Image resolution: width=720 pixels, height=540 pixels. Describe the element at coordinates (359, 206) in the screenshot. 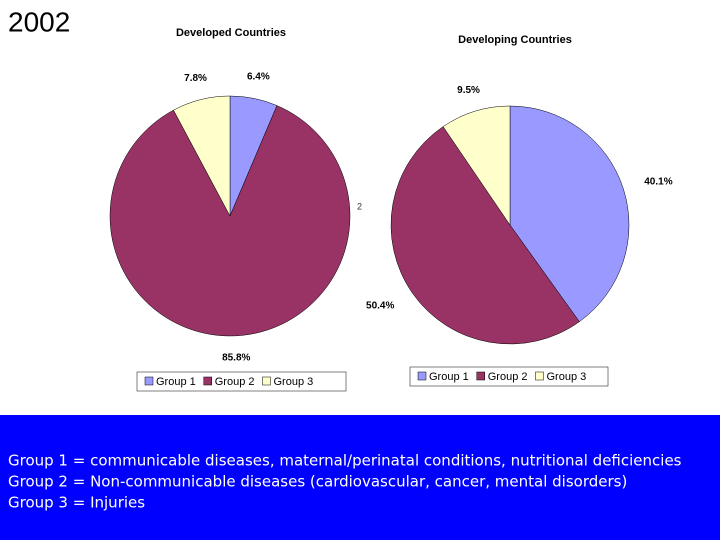

I see `stray-mark: 2` at that location.